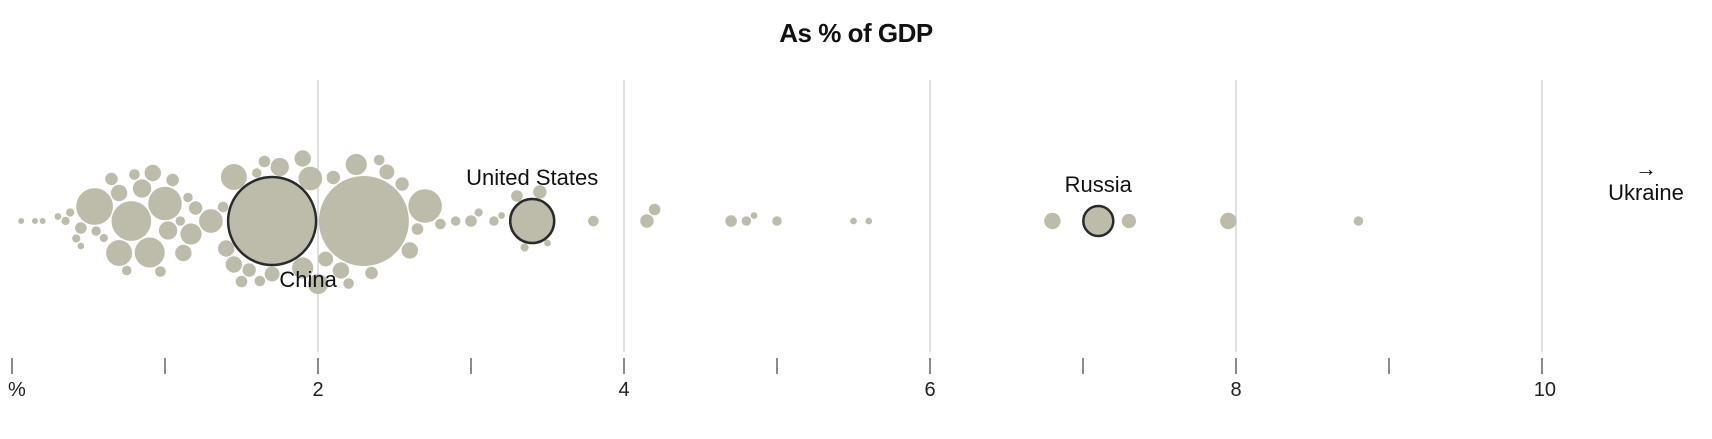 The width and height of the screenshot is (1712, 439). What do you see at coordinates (532, 221) in the screenshot?
I see `highlight-point-united-states` at bounding box center [532, 221].